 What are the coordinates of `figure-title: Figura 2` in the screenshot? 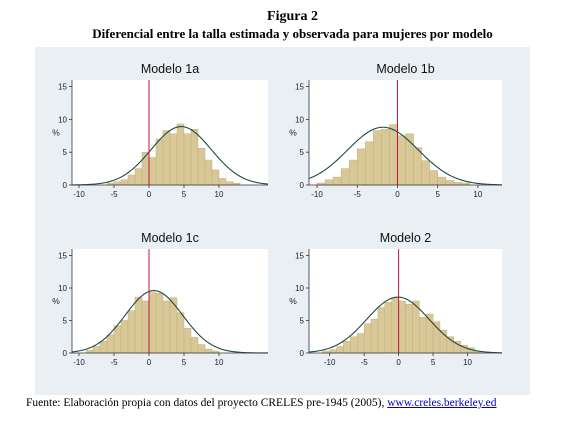 It's located at (292, 16).